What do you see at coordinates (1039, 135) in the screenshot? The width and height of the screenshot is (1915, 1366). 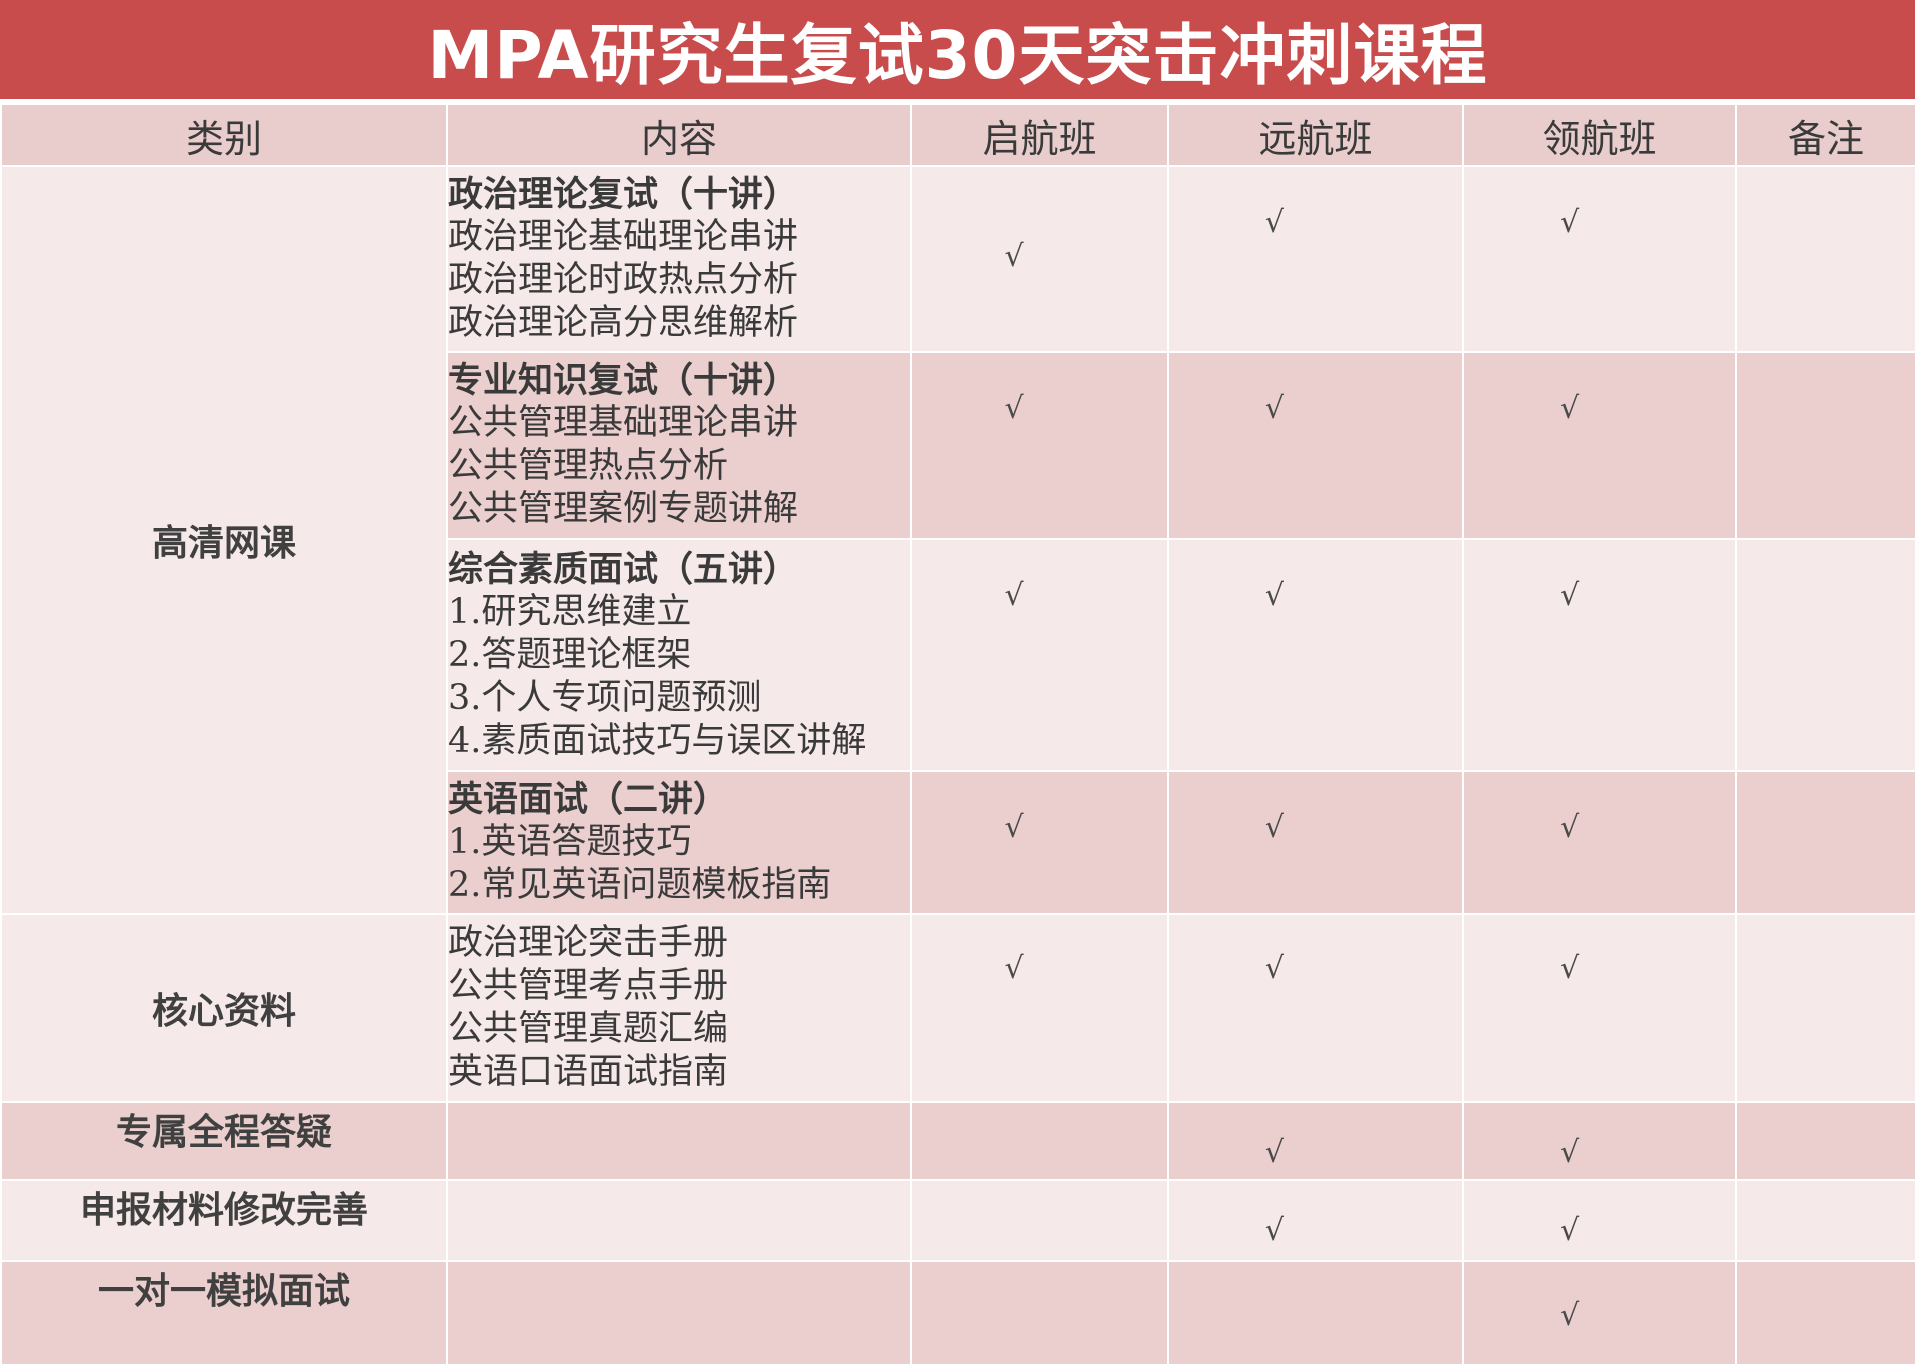 I see `header-qihang: 启航班` at bounding box center [1039, 135].